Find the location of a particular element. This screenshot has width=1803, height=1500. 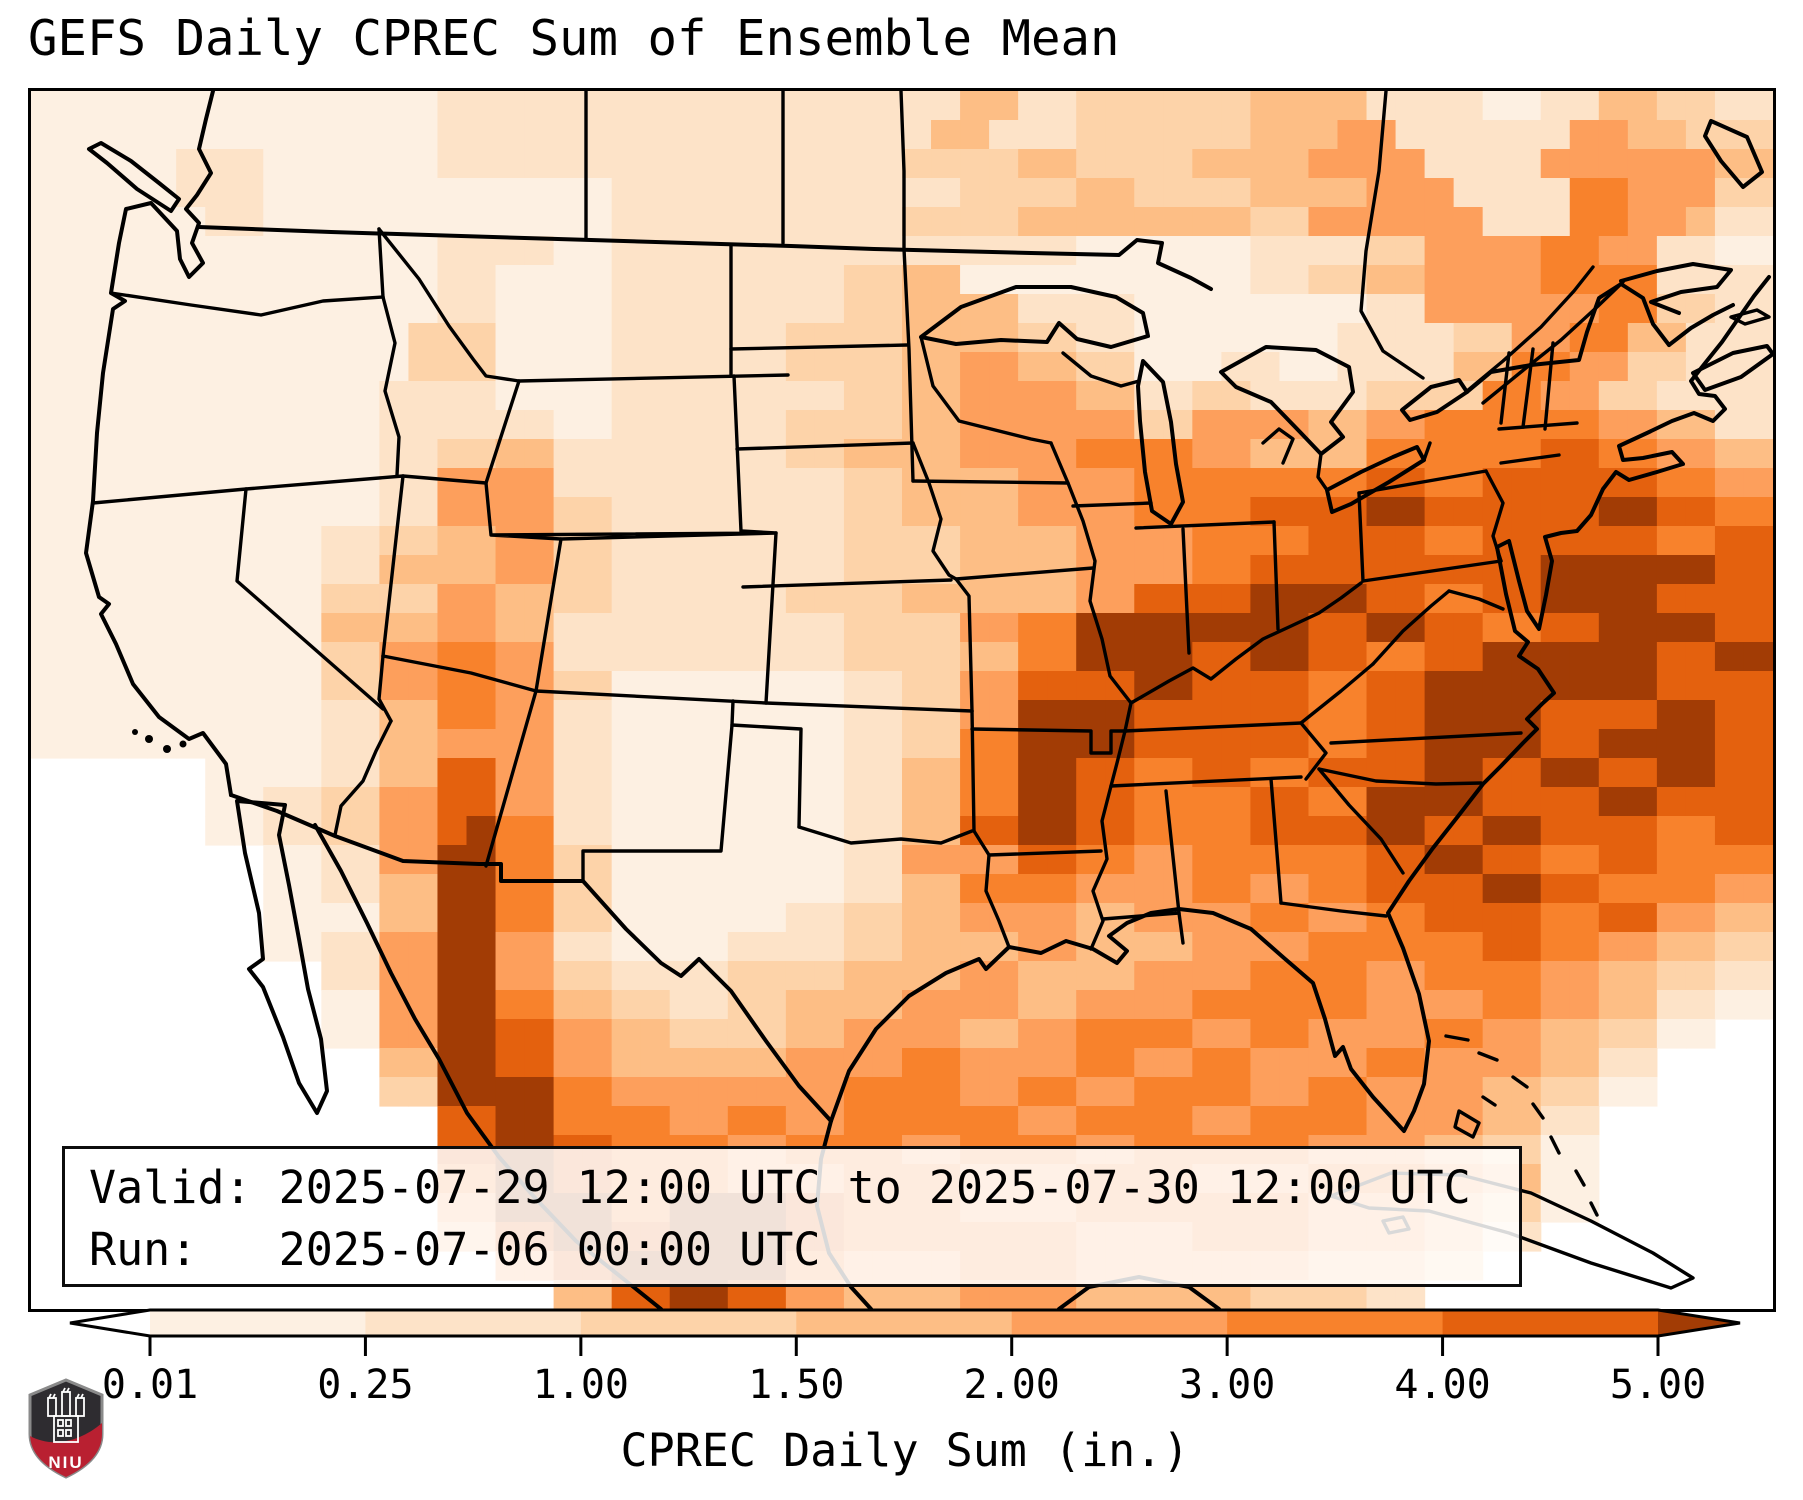

nd-sd-border is located at coordinates (819, 347).